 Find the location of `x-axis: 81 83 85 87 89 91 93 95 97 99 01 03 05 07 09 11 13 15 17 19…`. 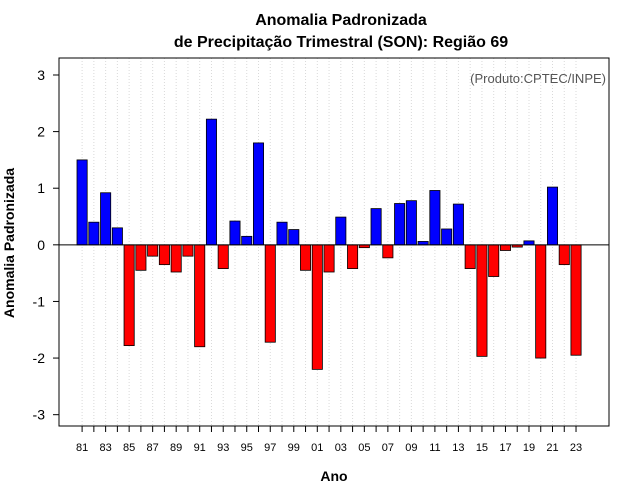

x-axis: 81 83 85 87 89 91 93 95 97 99 01 03 05 07 09 11 13 15 17 19… is located at coordinates (329, 440).